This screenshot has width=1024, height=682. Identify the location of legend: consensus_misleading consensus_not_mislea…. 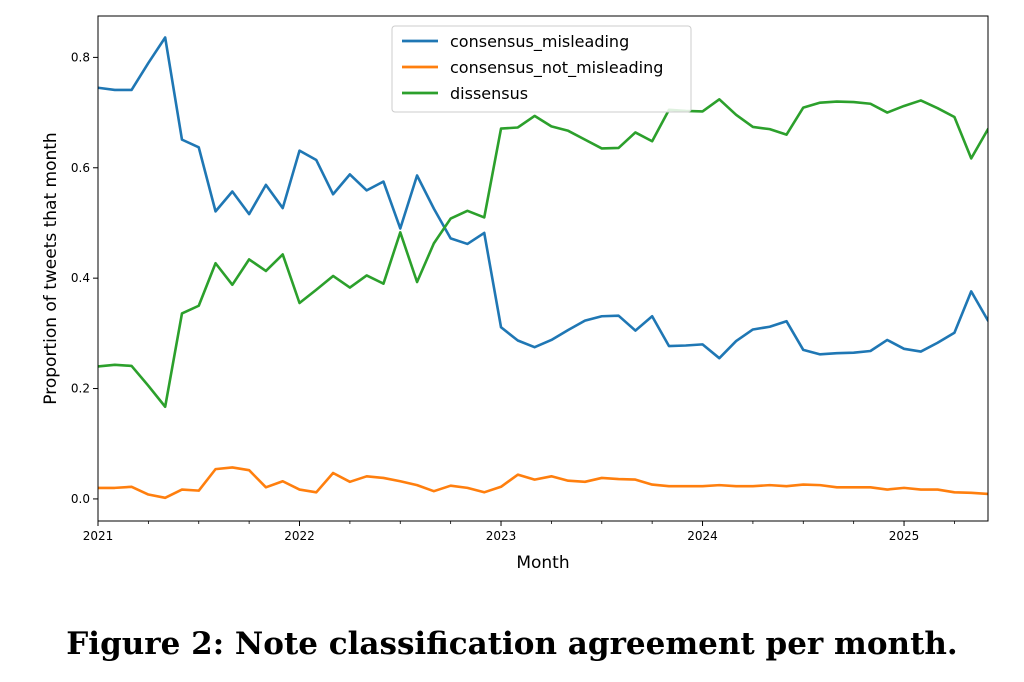
(541, 69).